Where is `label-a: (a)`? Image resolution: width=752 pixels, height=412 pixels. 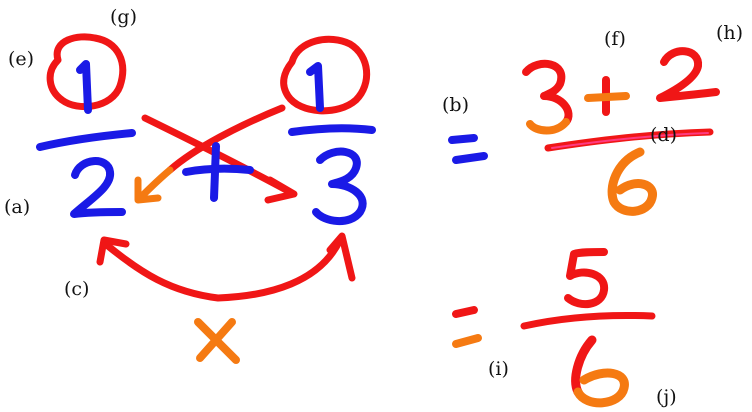
label-a: (a) is located at coordinates (17, 207).